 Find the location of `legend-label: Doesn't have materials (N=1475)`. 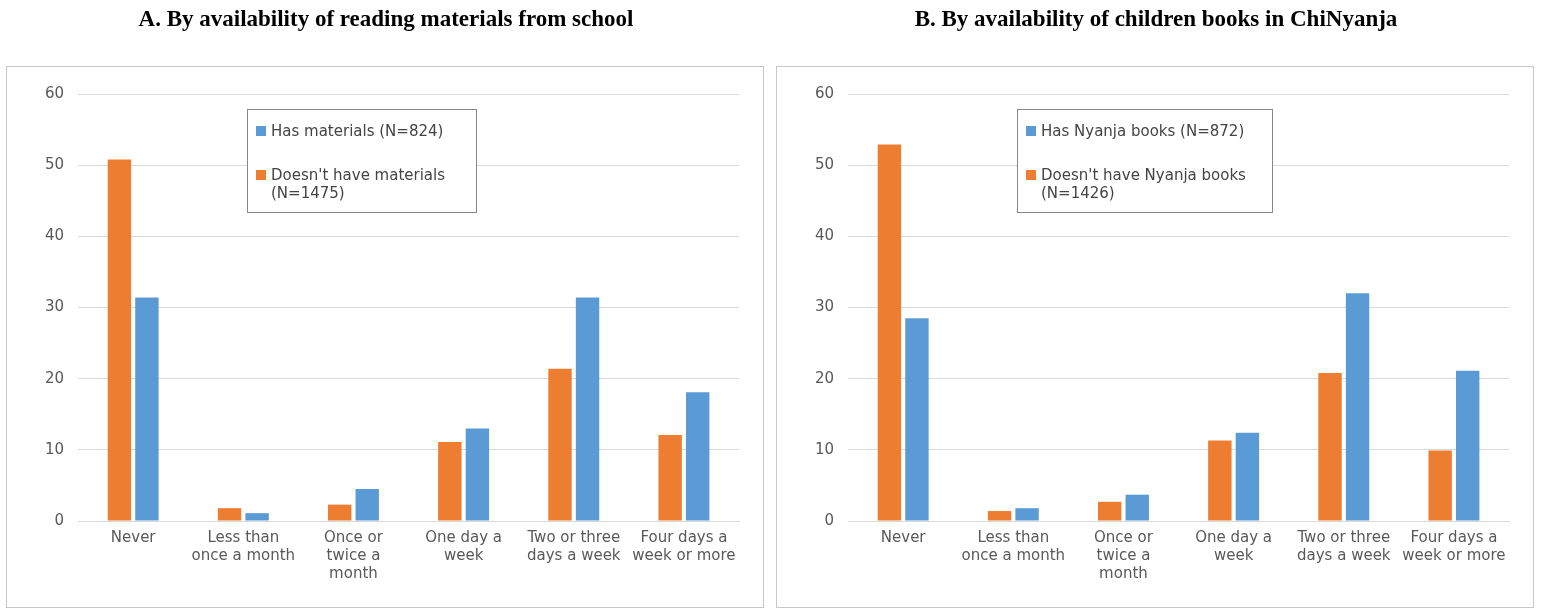

legend-label: Doesn't have materials (N=1475) is located at coordinates (359, 184).